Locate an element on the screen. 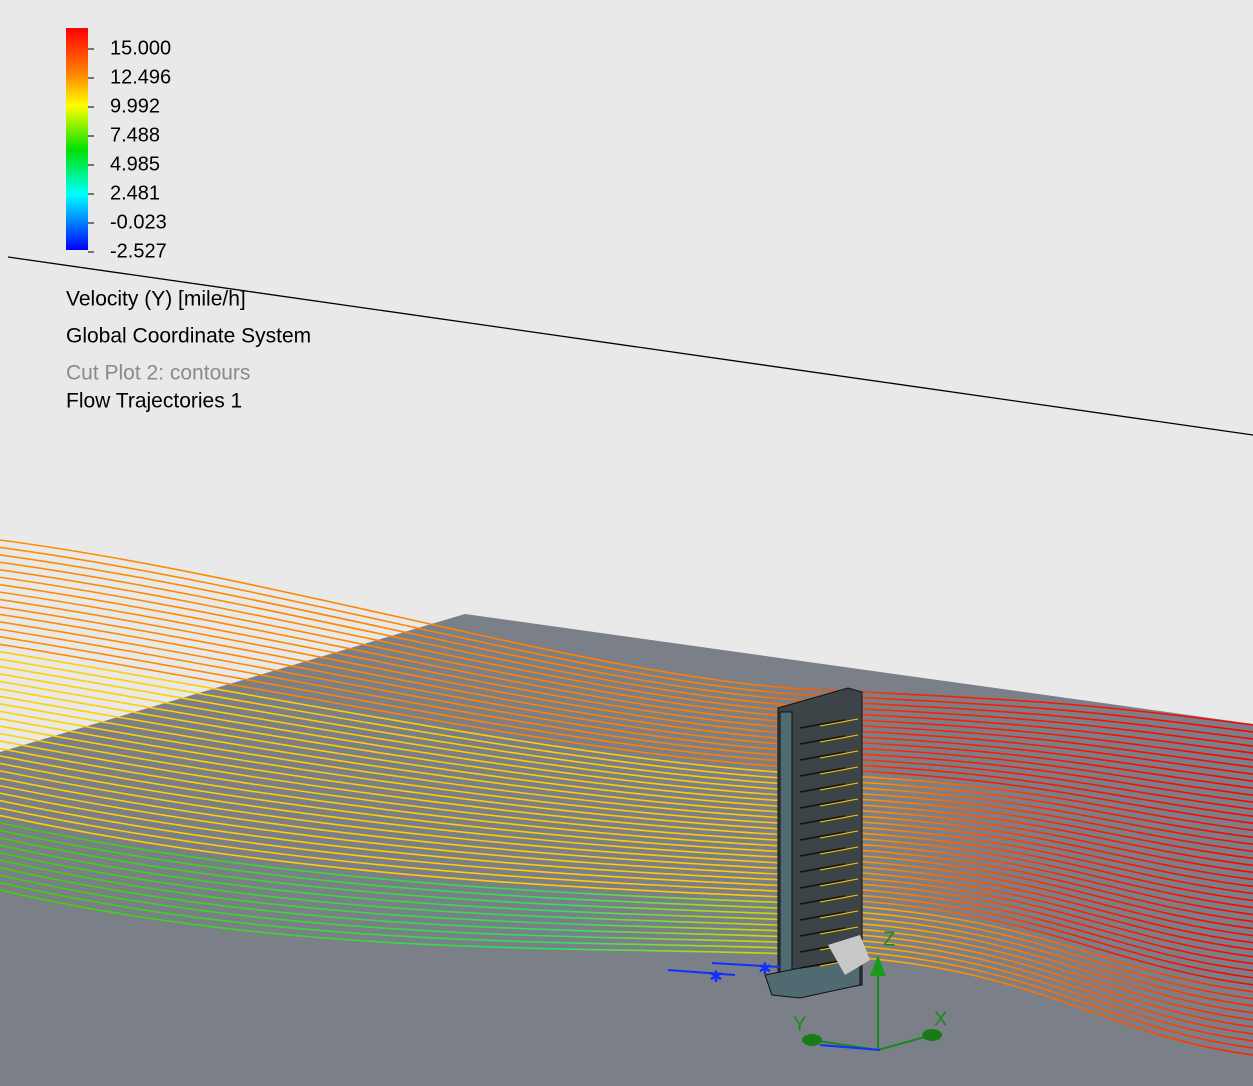  y-arrow is located at coordinates (812, 1040).